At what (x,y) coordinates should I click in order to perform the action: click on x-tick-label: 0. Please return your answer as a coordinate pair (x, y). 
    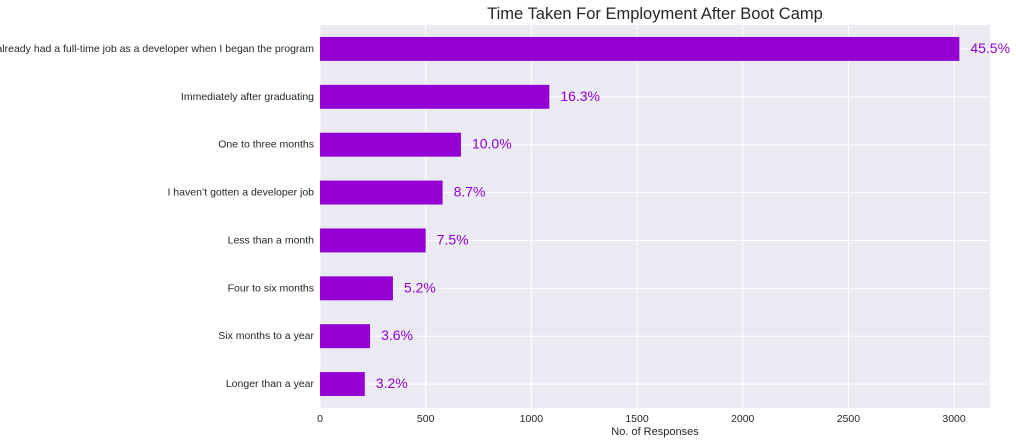
    Looking at the image, I should click on (320, 419).